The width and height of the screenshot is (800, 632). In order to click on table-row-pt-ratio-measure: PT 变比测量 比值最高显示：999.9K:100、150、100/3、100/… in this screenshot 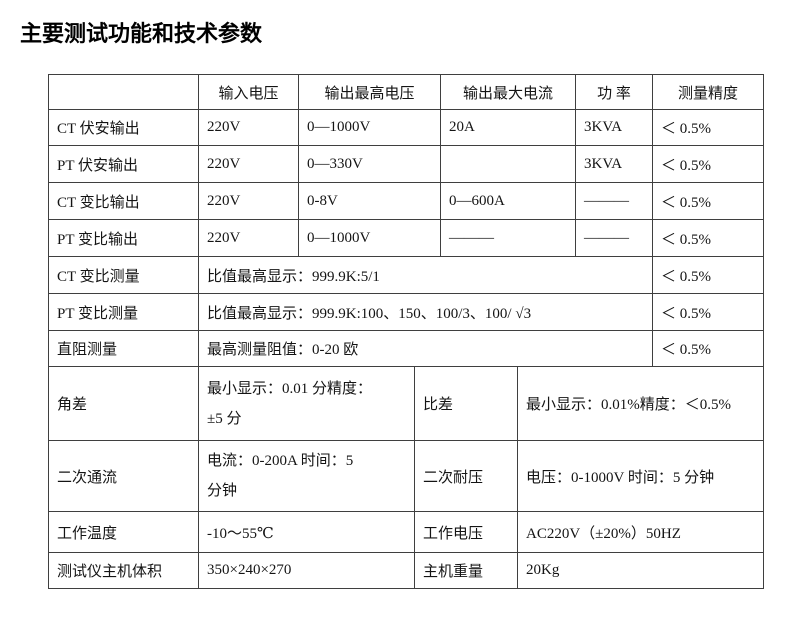, I will do `click(406, 312)`.